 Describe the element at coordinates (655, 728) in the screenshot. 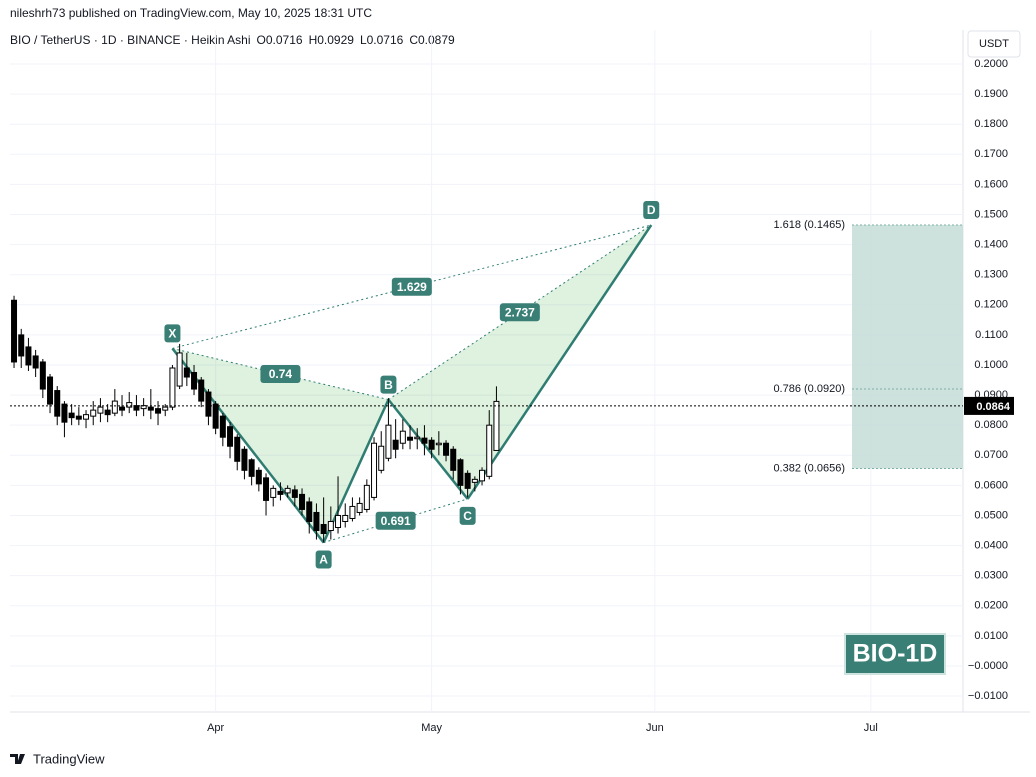

I see `x-tick-label: Jun` at that location.